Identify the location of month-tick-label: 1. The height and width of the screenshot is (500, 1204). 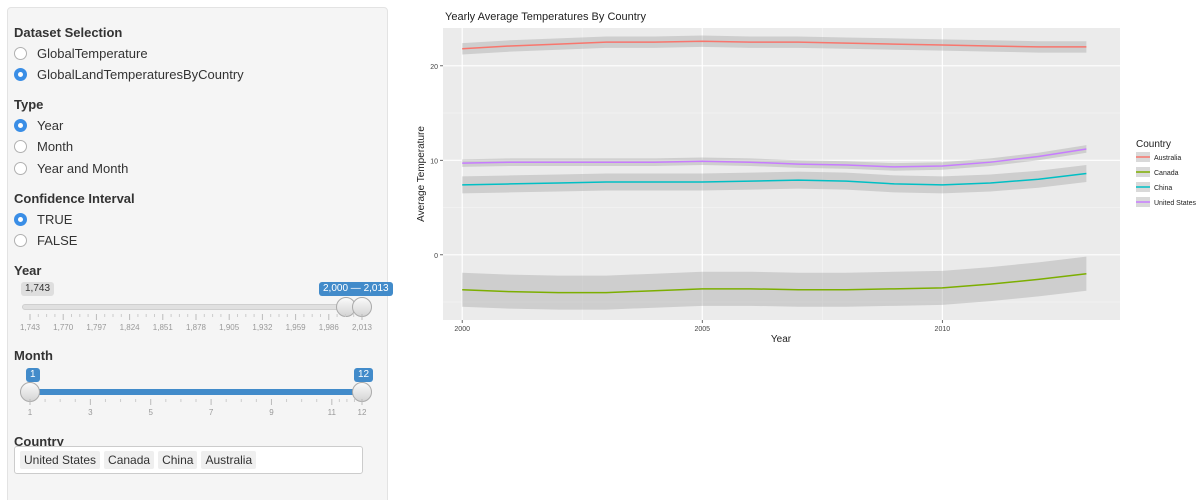
(30, 412).